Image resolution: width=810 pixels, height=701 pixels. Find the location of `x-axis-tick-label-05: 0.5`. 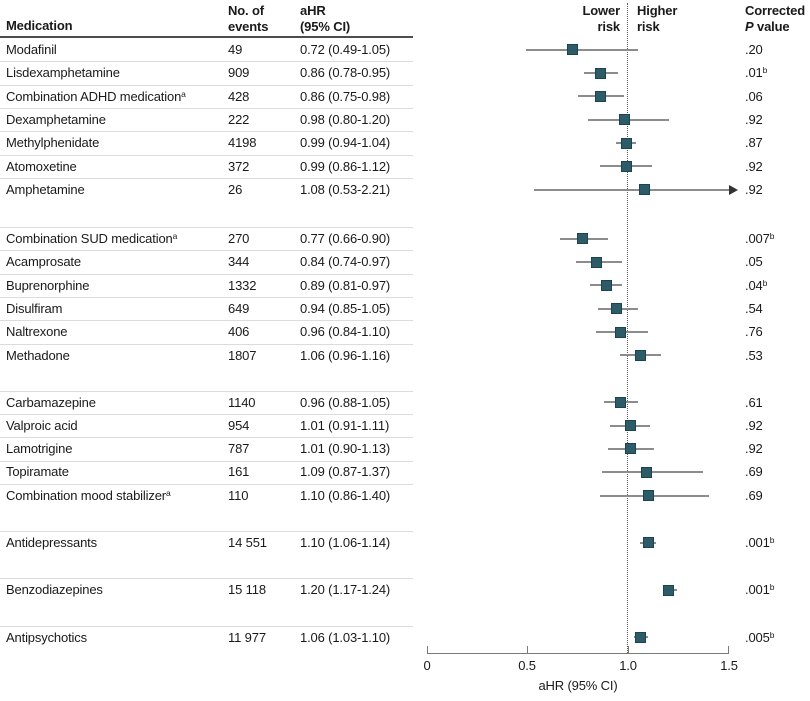

x-axis-tick-label-05: 0.5 is located at coordinates (527, 665).